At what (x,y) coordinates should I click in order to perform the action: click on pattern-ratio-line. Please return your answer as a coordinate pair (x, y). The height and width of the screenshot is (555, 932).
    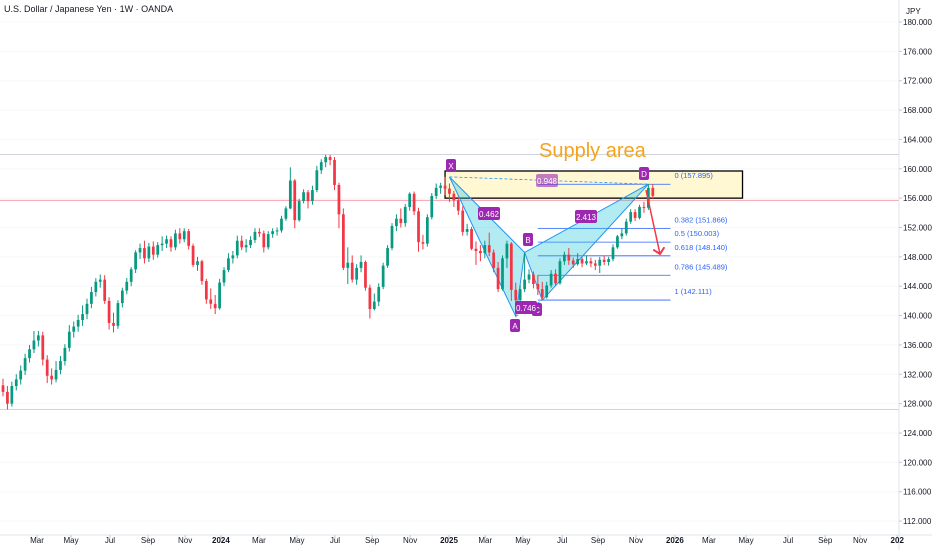
    Looking at the image, I should click on (549, 180).